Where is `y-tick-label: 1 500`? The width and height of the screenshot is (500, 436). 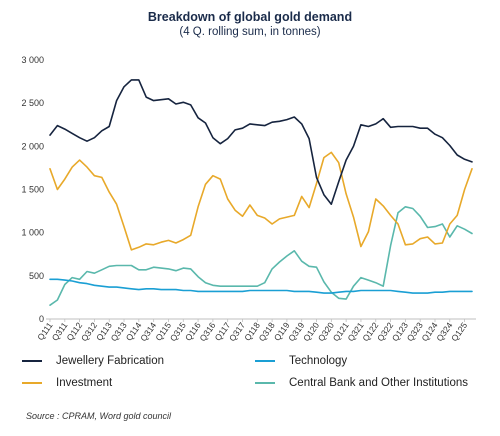 y-tick-label: 1 500 is located at coordinates (32, 190).